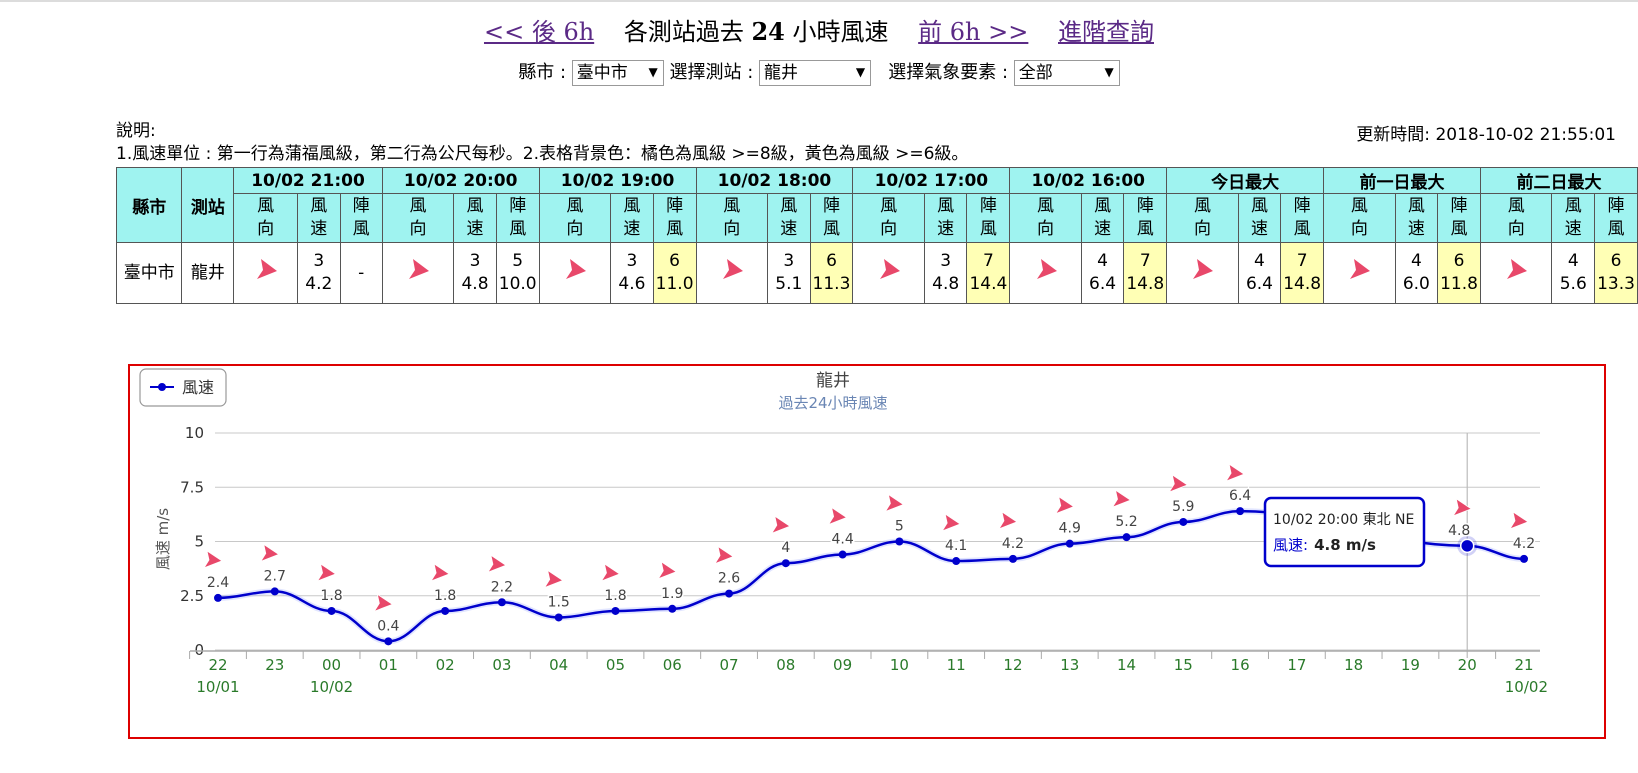 This screenshot has width=1638, height=773. What do you see at coordinates (502, 587) in the screenshot?
I see `data-label: 2.2` at bounding box center [502, 587].